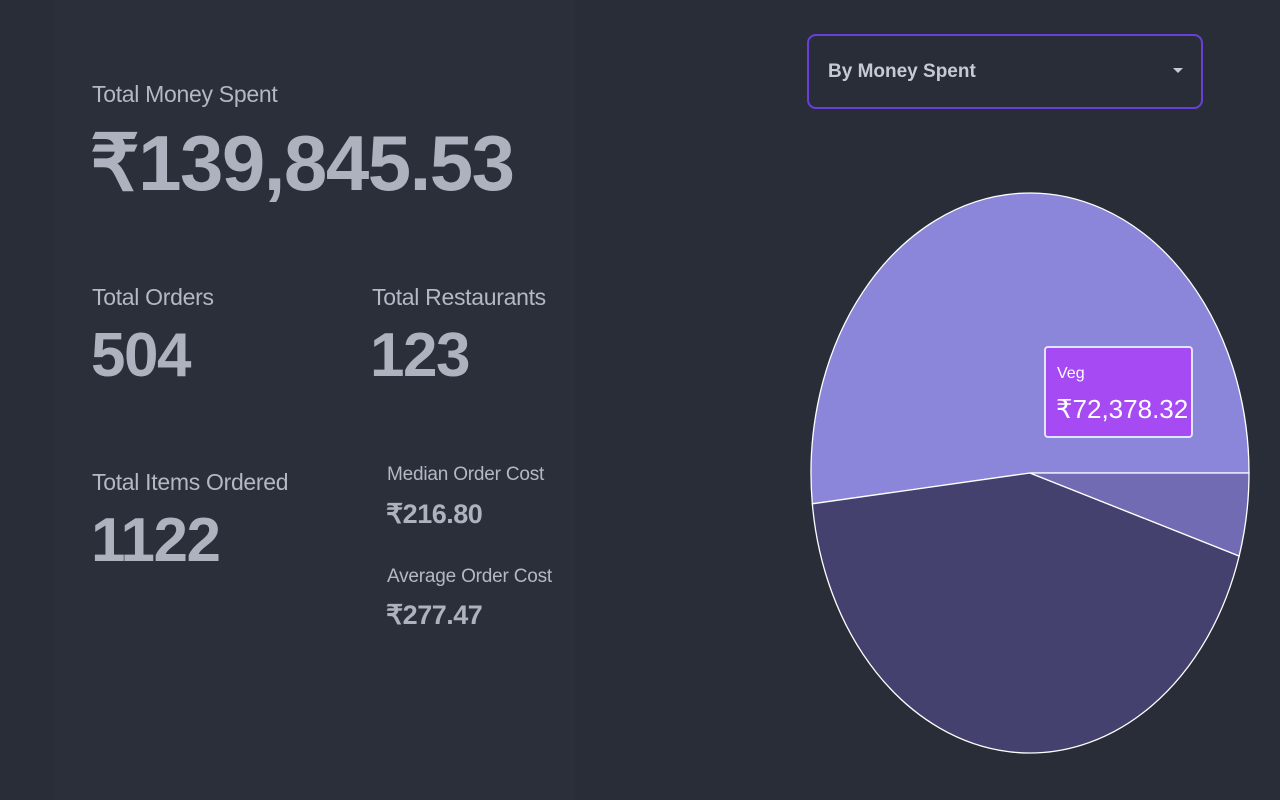  Describe the element at coordinates (902, 71) in the screenshot. I see `dropdown-text: By Money Spent` at that location.